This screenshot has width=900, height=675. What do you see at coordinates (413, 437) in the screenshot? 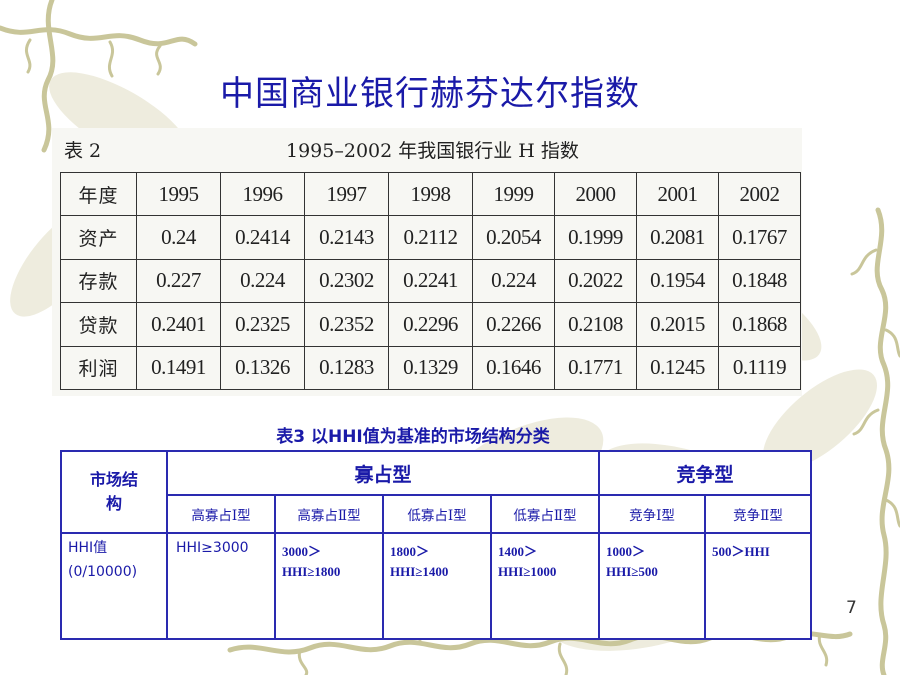
I see `table3-caption: 表3 以HHI值为基准的市场结构分类` at bounding box center [413, 437].